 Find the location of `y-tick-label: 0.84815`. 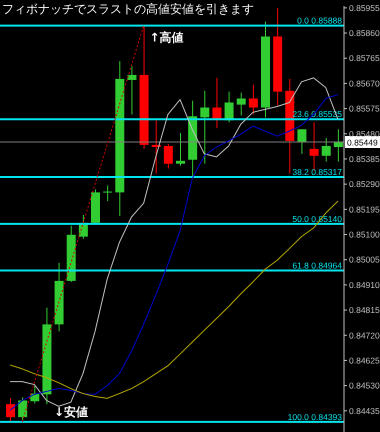

y-tick-label: 0.84815 is located at coordinates (364, 310).